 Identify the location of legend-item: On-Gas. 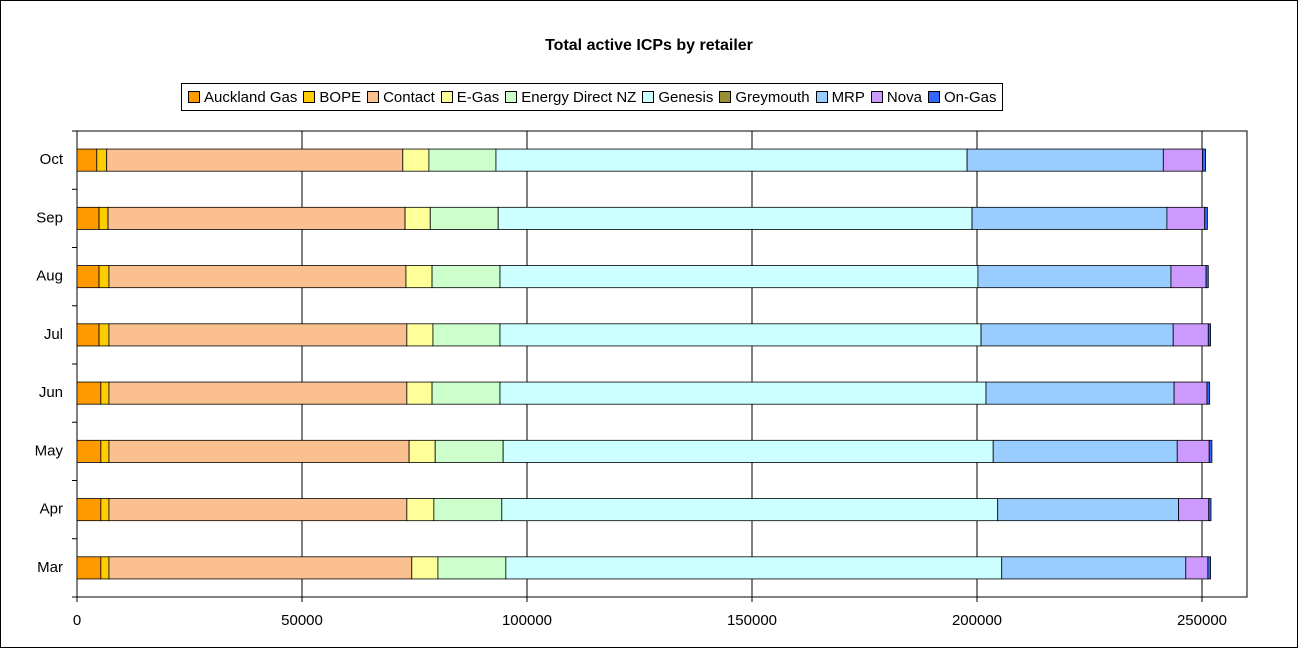
(961, 97).